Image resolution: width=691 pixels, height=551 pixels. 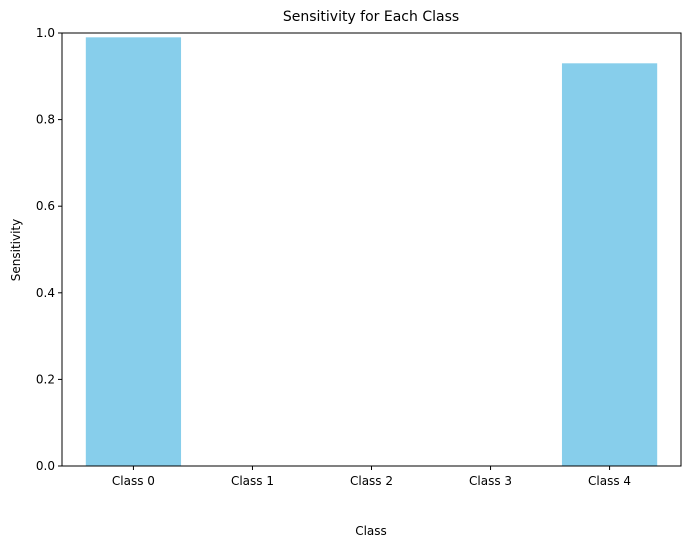 What do you see at coordinates (252, 481) in the screenshot?
I see `x-tick-label: Class 1` at bounding box center [252, 481].